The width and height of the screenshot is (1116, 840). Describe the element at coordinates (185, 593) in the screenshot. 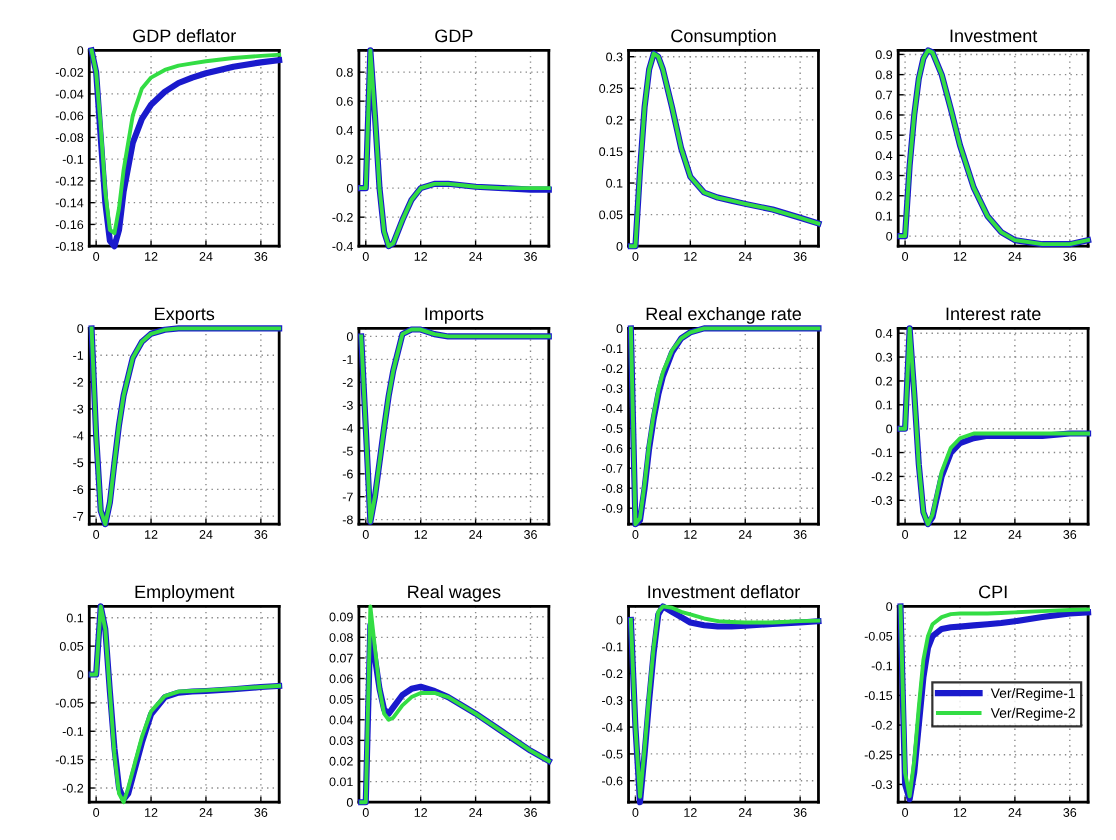

I see `chart-title: Employment` at that location.